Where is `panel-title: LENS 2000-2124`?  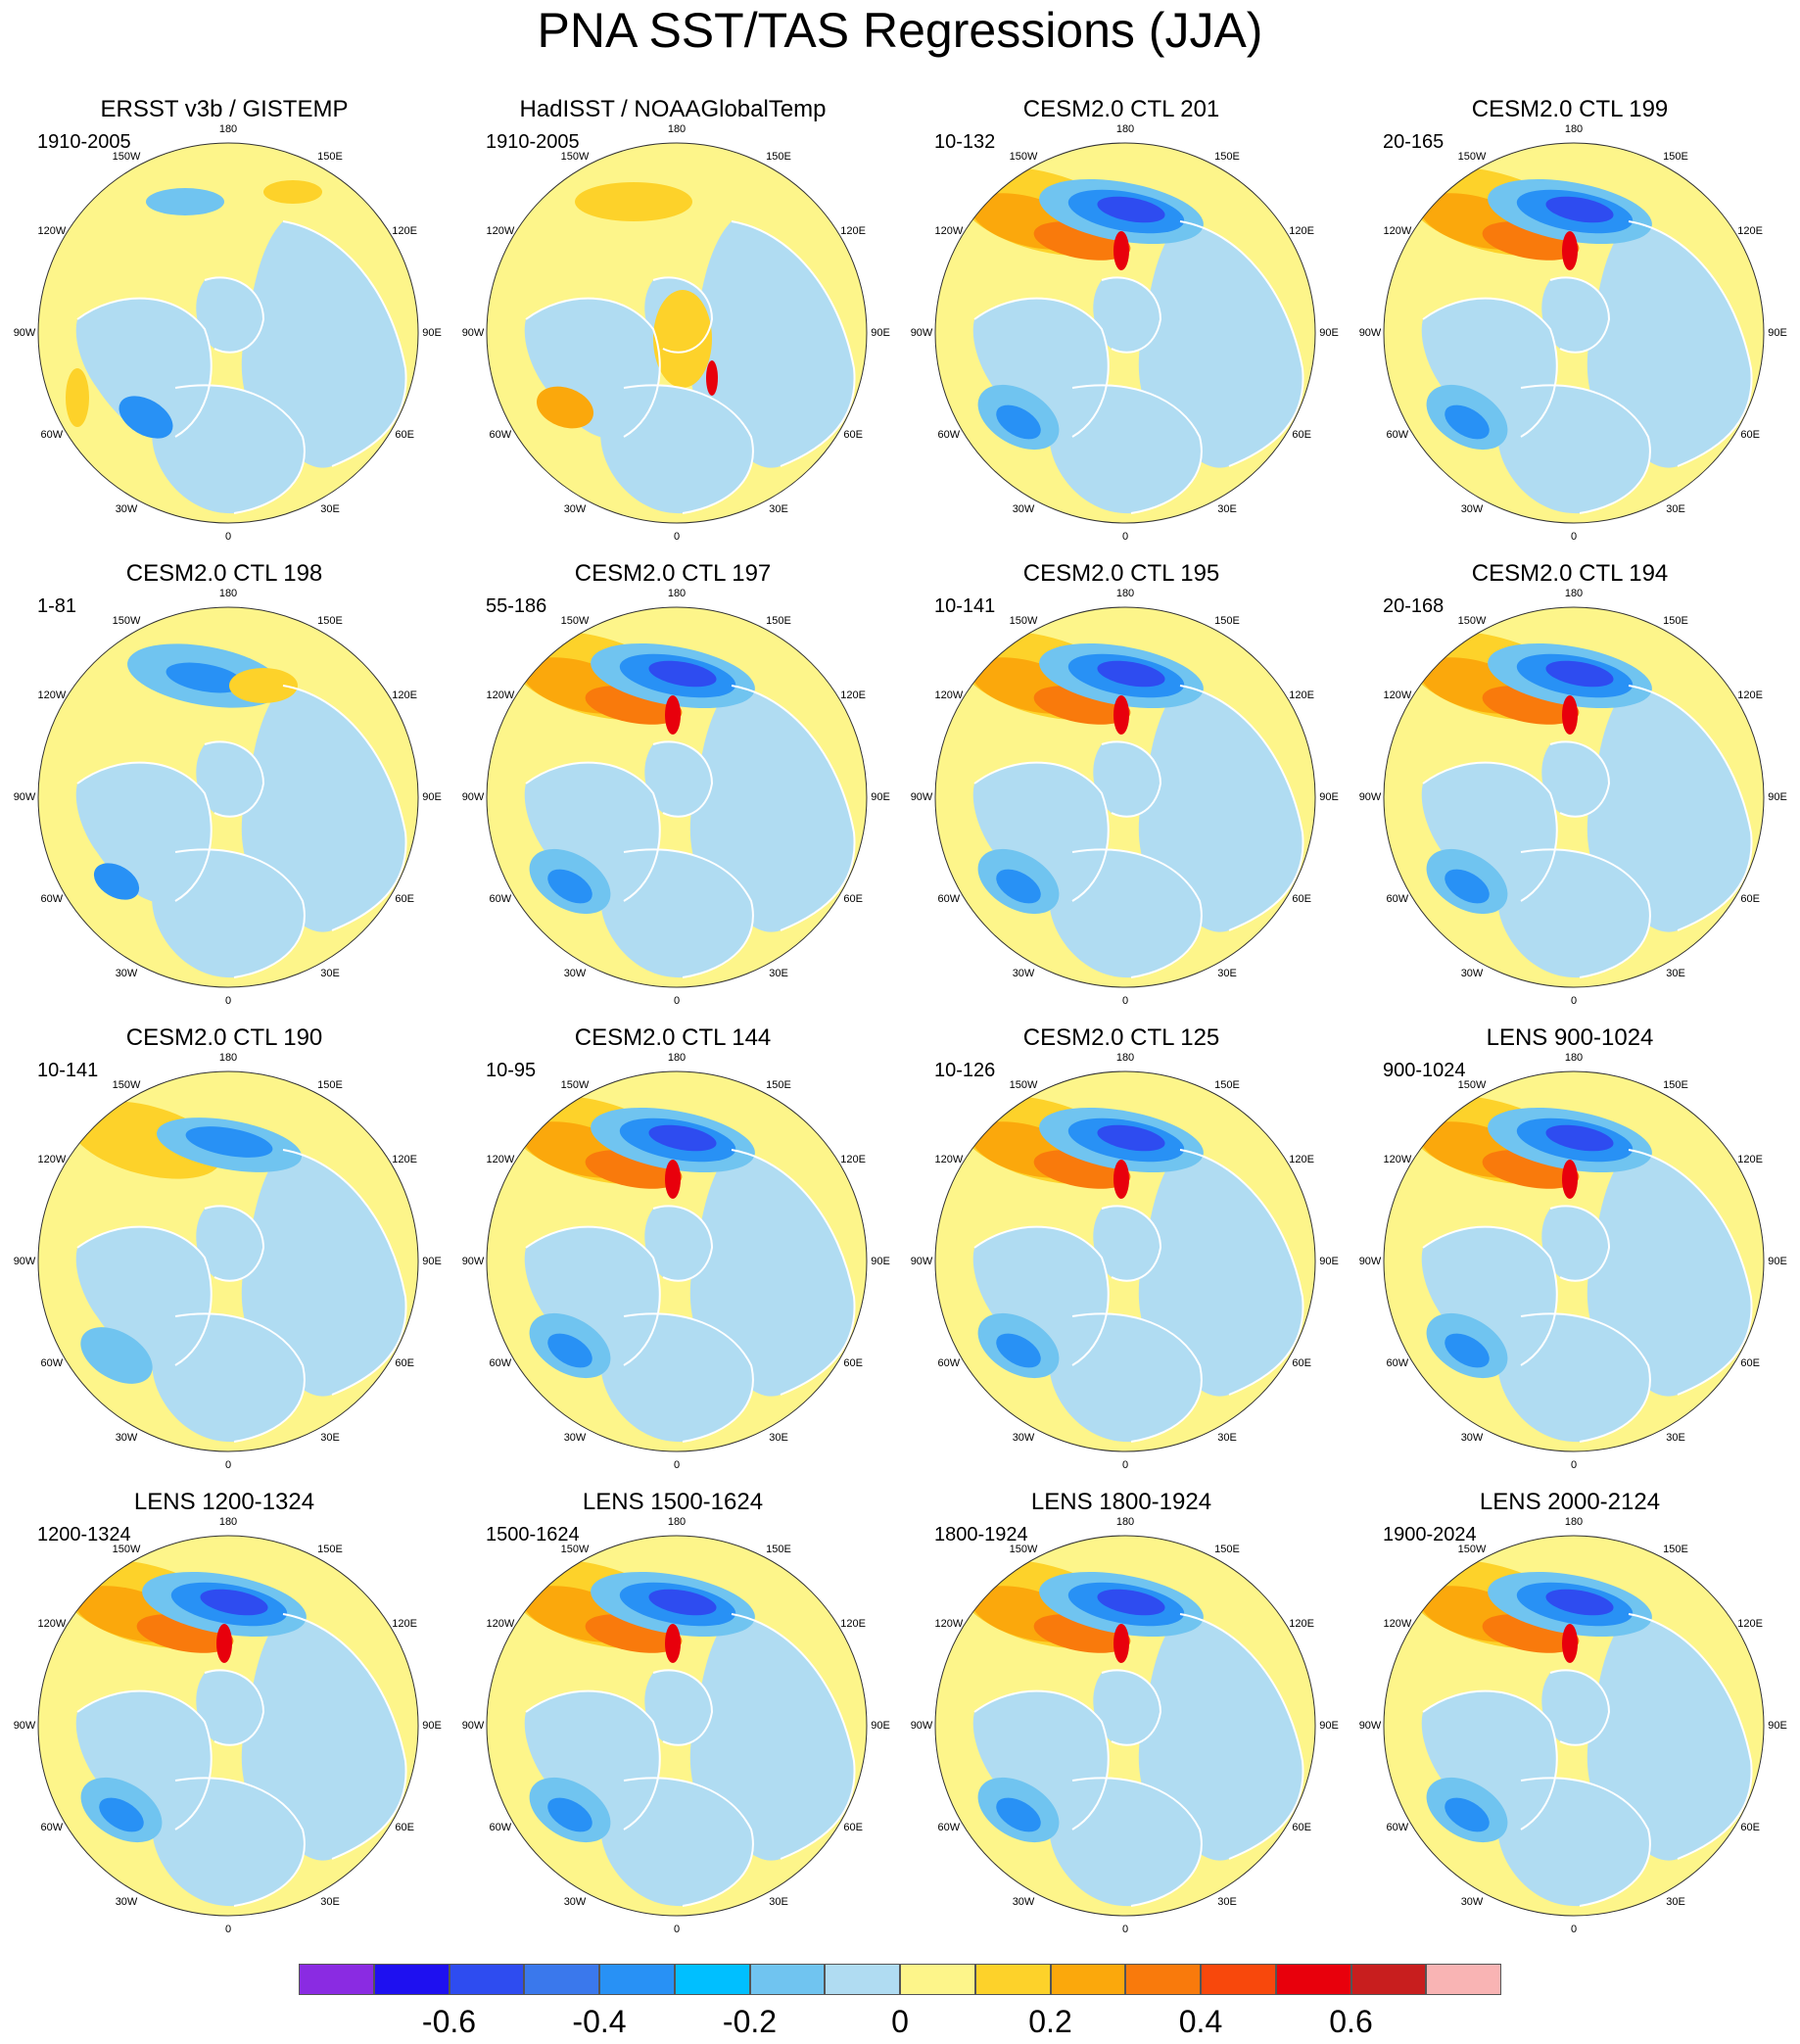 panel-title: LENS 2000-2124 is located at coordinates (1570, 1502).